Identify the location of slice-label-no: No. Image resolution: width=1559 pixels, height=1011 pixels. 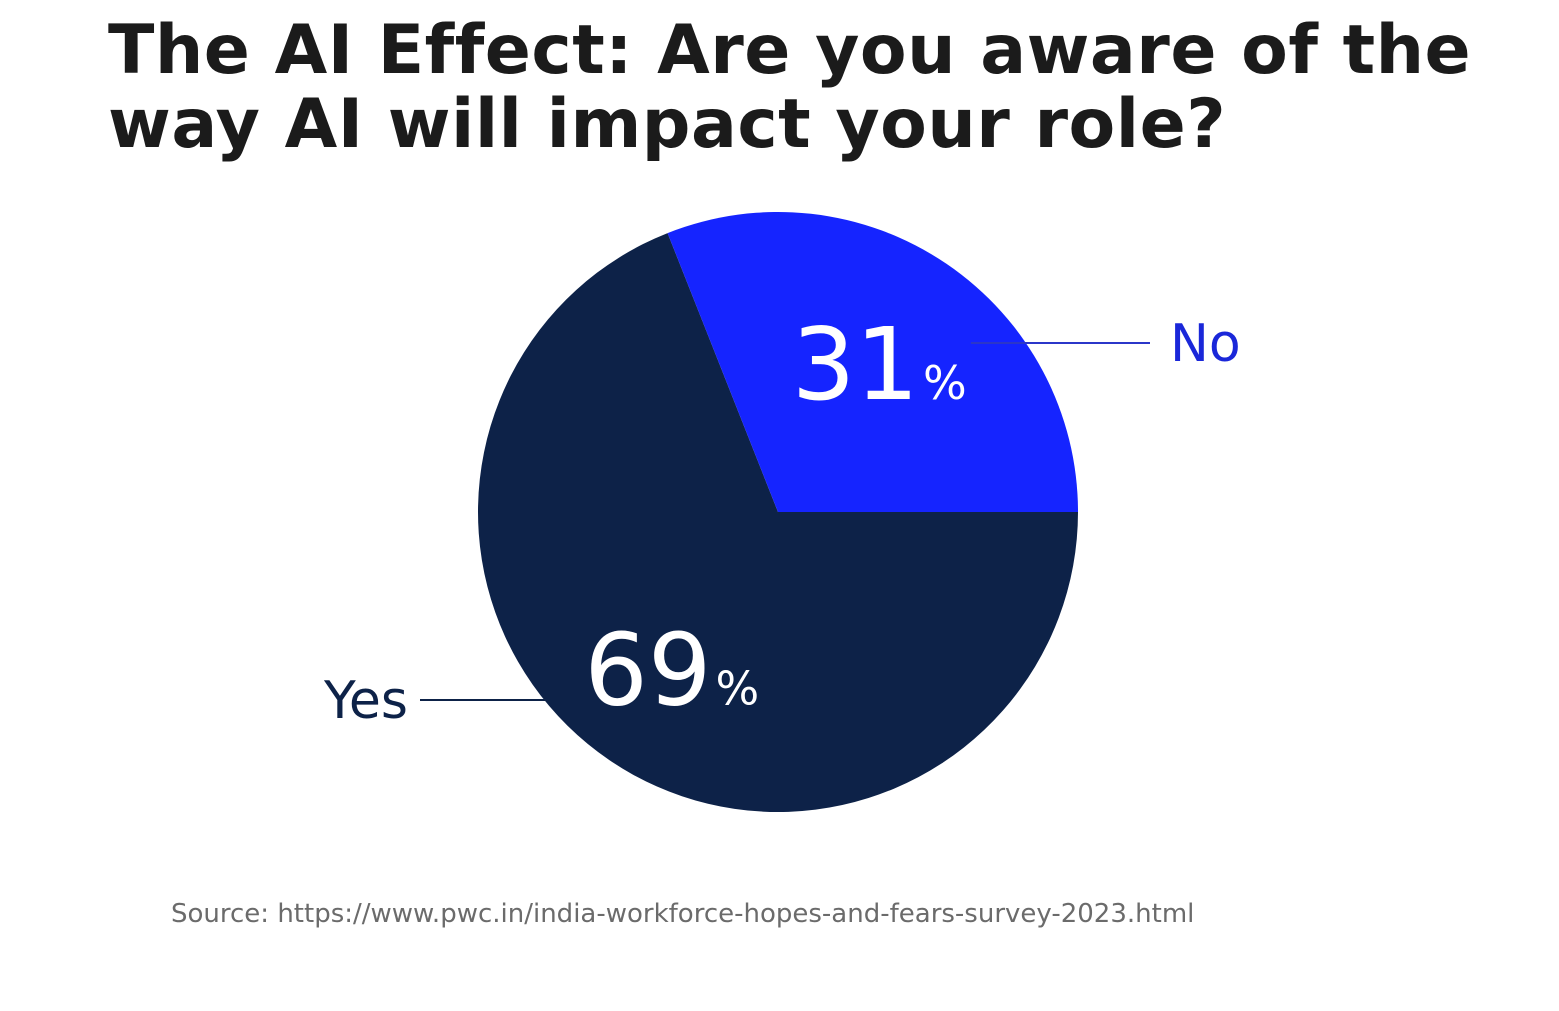
(1205, 344).